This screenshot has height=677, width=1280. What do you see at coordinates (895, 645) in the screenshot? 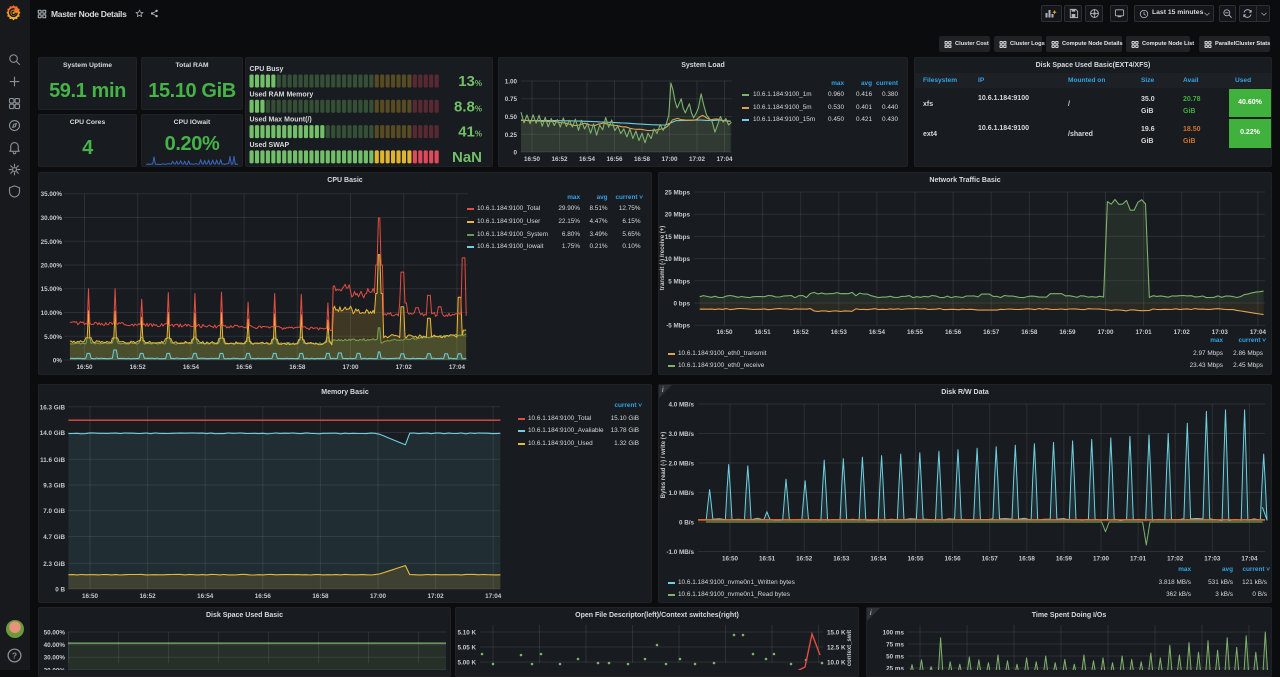
I see `svg-text: 75 ms` at bounding box center [895, 645].